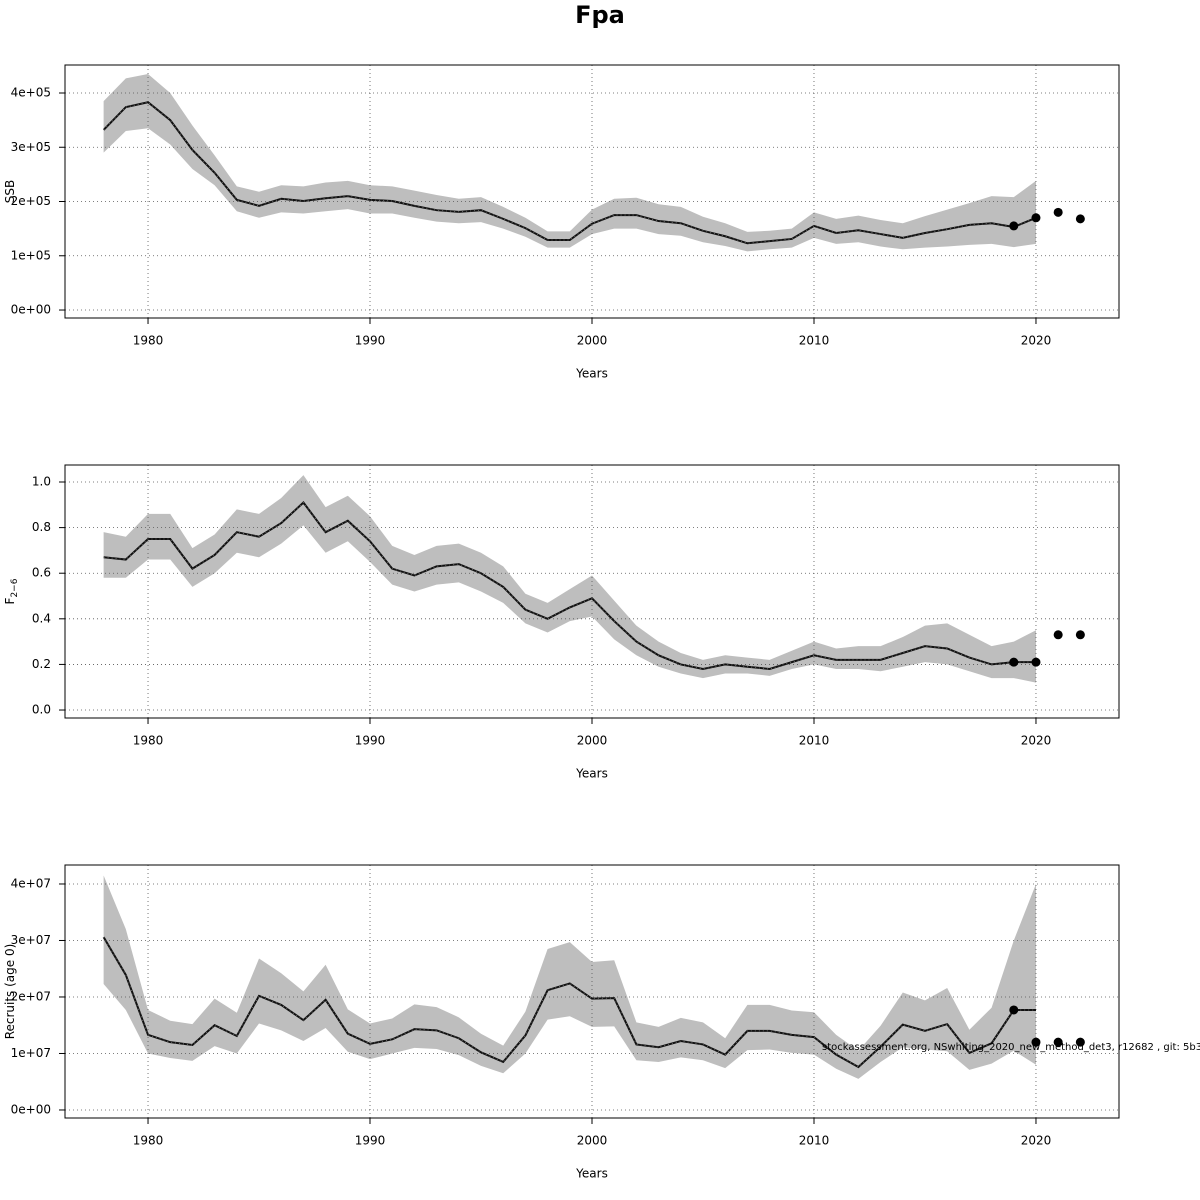  I want to click on y-axis-label: SSB, so click(10, 191).